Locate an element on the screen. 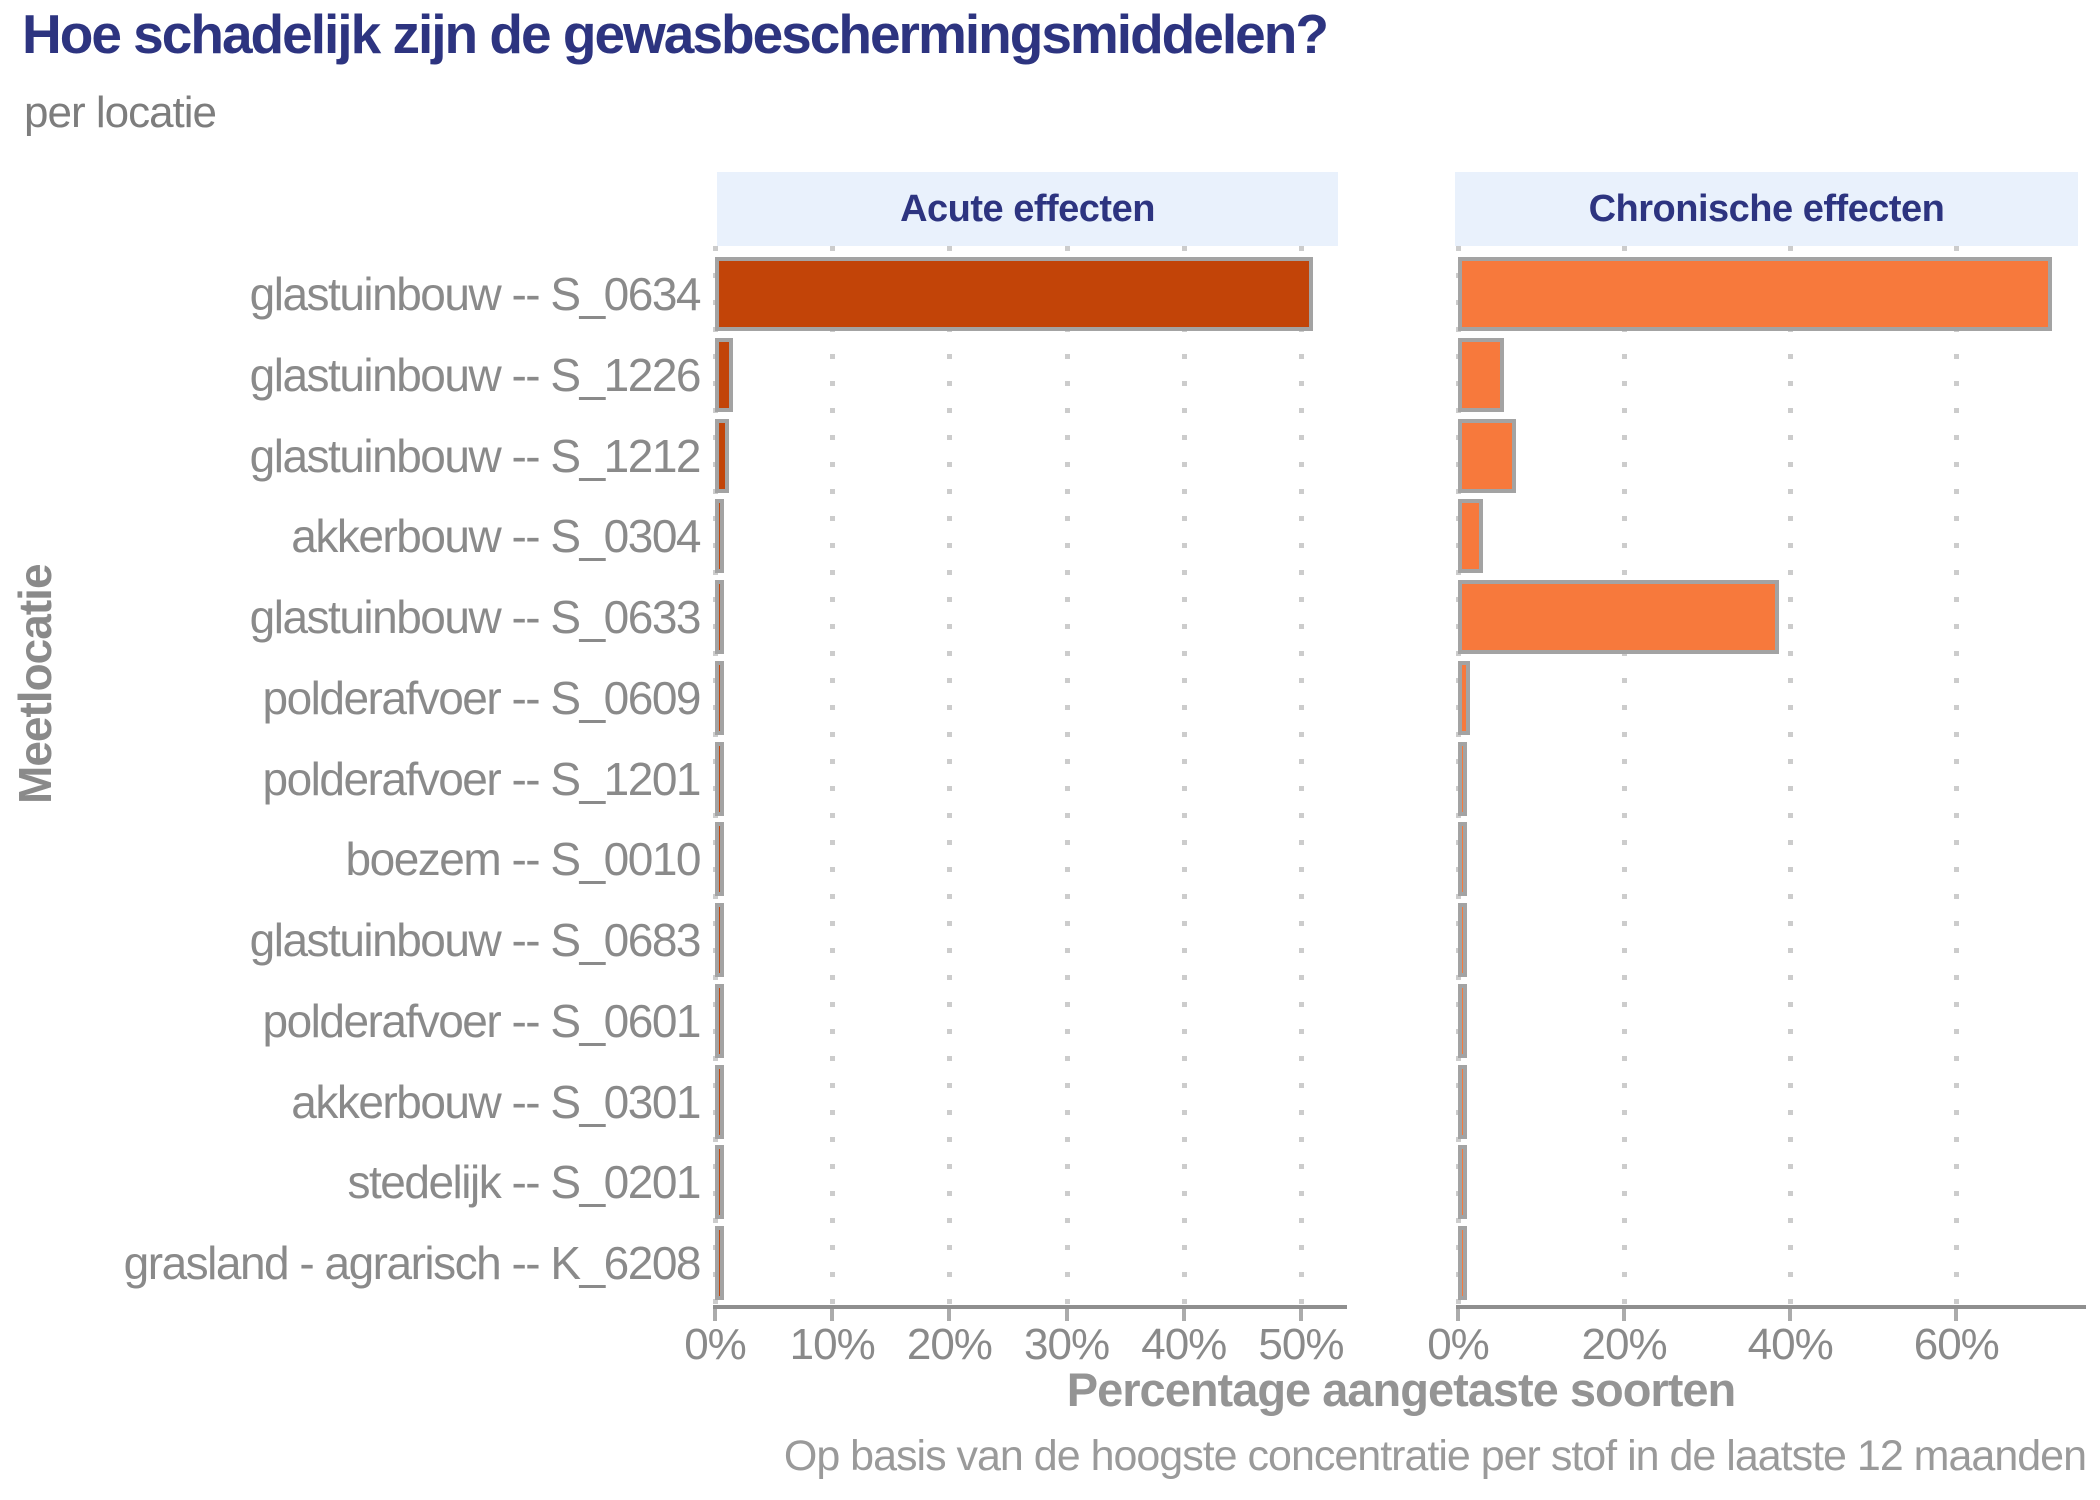  y-category-label: glastuinbouw -- S_1226 is located at coordinates (475, 374).